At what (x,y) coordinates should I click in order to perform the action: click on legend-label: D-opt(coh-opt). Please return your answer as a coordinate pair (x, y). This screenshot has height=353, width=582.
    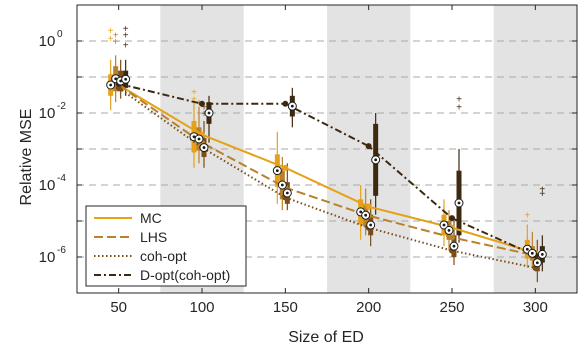
    Looking at the image, I should click on (185, 275).